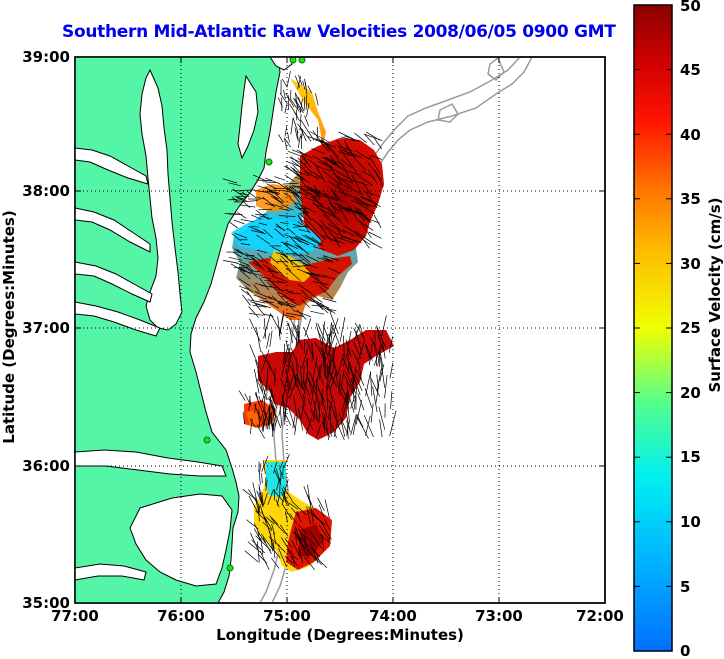  What do you see at coordinates (46, 466) in the screenshot?
I see `y-tick-label: 36:00` at bounding box center [46, 466].